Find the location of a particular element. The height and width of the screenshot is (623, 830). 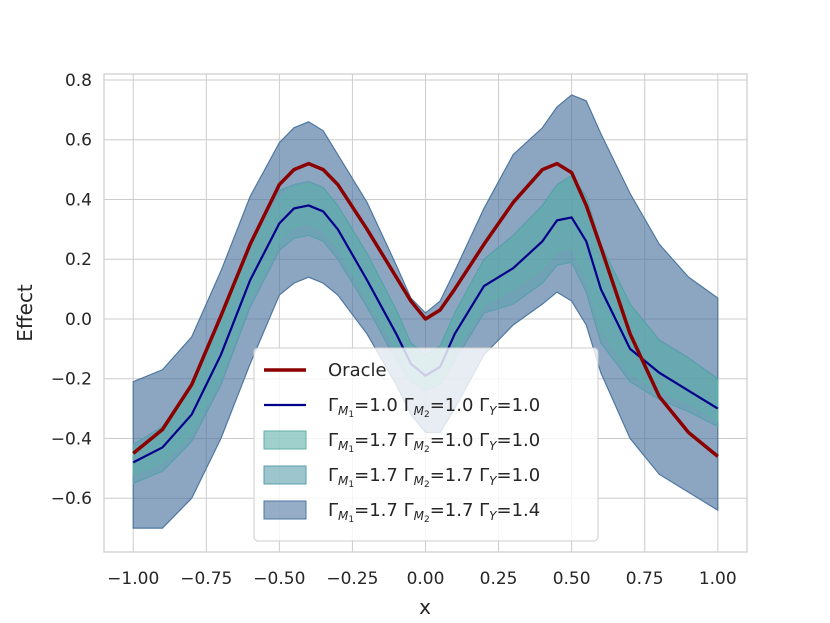

y-tick-label: −0.2 is located at coordinates (71, 380).